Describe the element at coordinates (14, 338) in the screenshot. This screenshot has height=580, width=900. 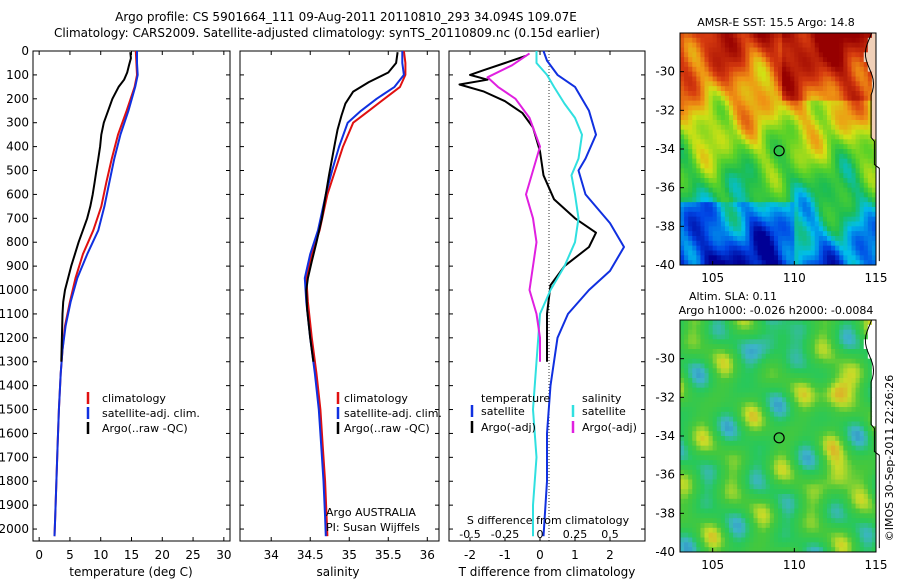
I see `depth-tick-label: 1200` at that location.